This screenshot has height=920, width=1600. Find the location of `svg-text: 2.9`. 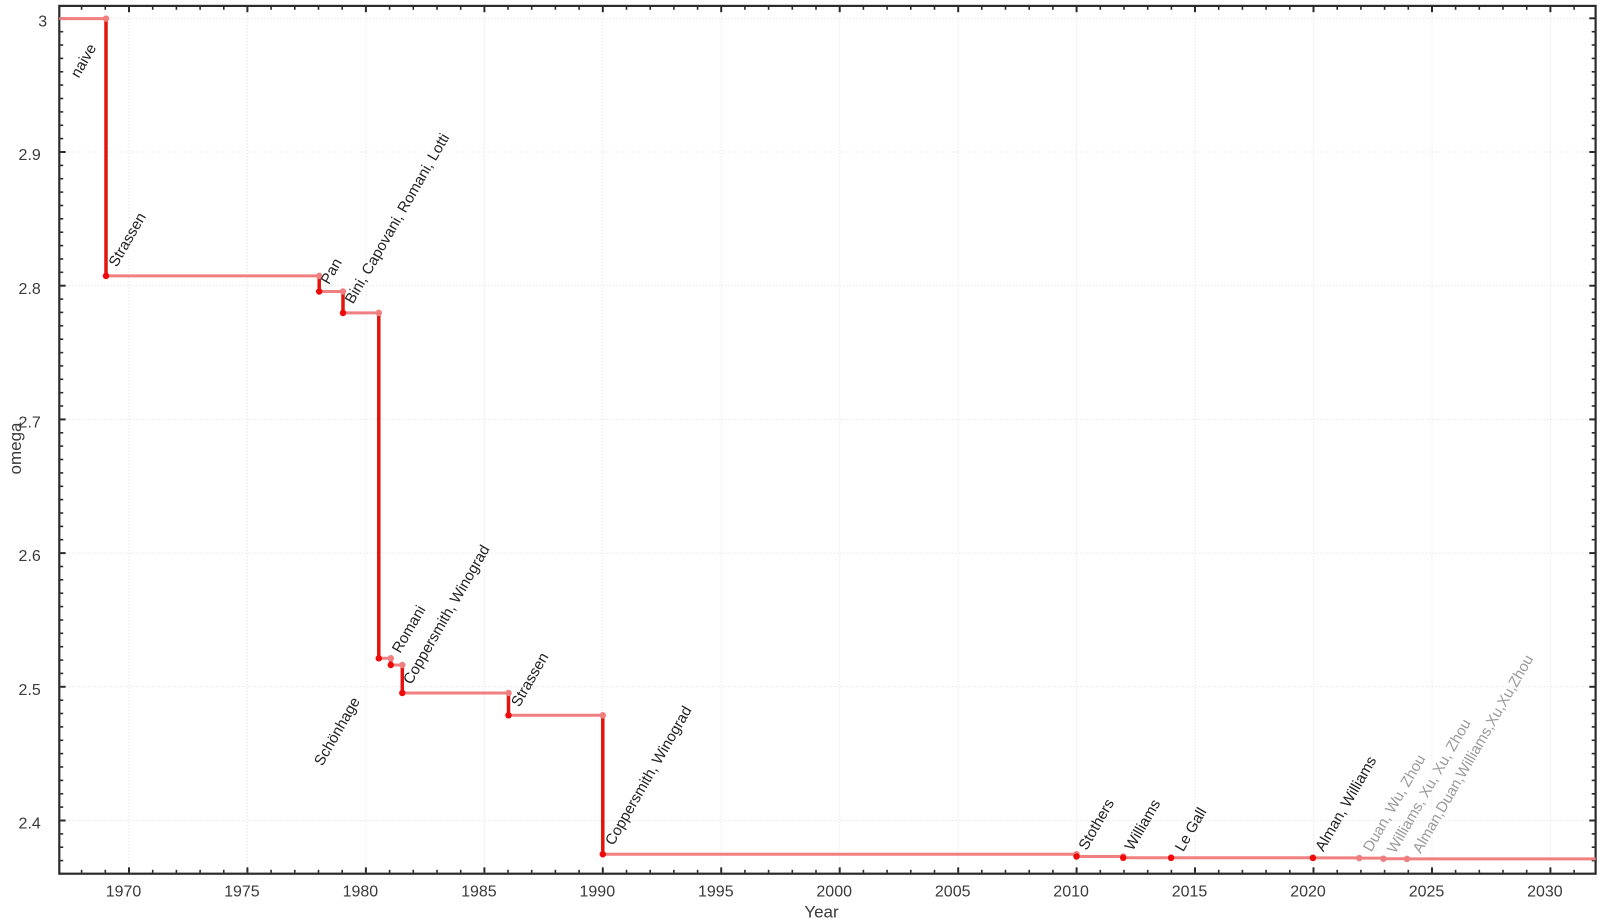

svg-text: 2.9 is located at coordinates (30, 155).